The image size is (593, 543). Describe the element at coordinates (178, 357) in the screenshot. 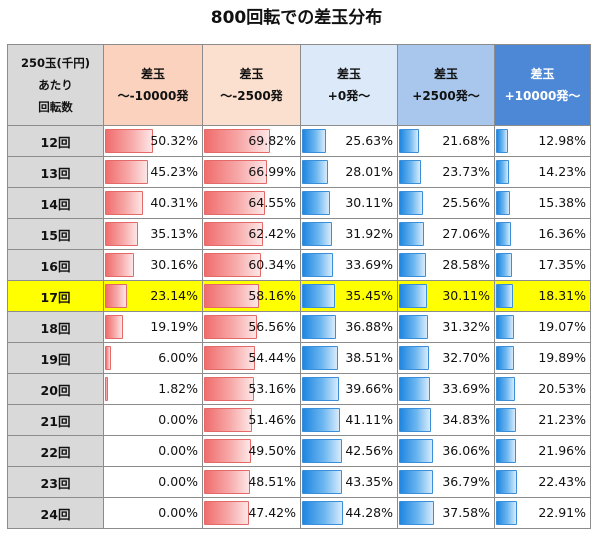

I see `percentage-label: 6.00%` at that location.